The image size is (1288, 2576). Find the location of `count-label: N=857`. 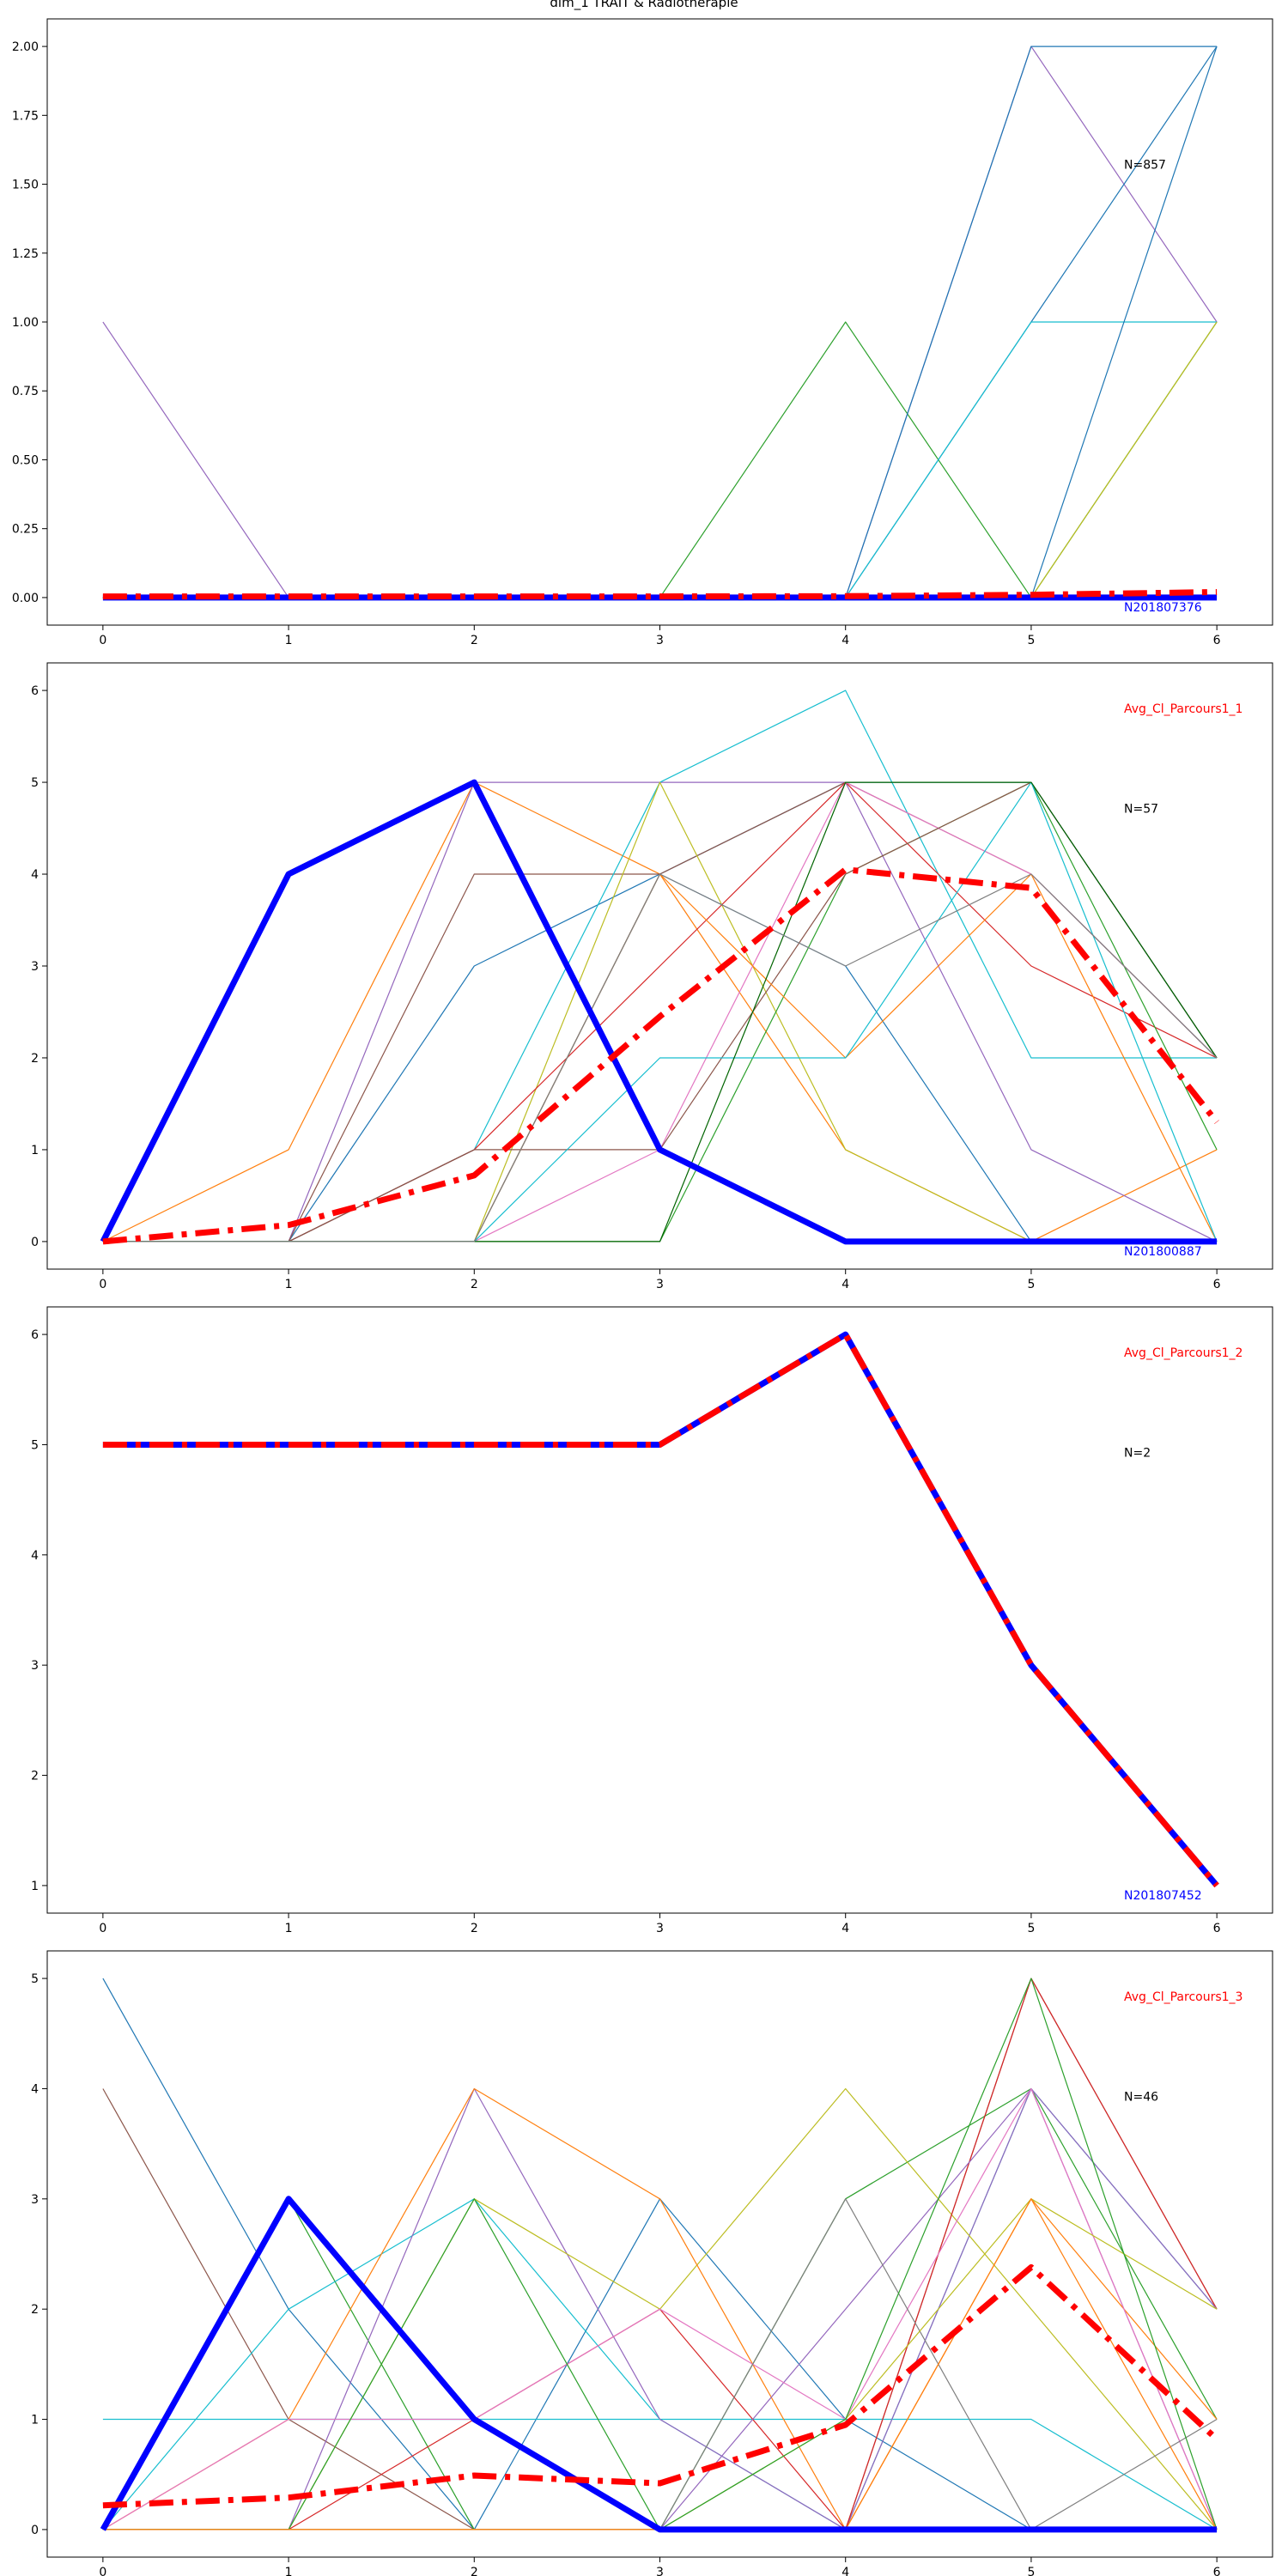

count-label: N=857 is located at coordinates (1145, 165).